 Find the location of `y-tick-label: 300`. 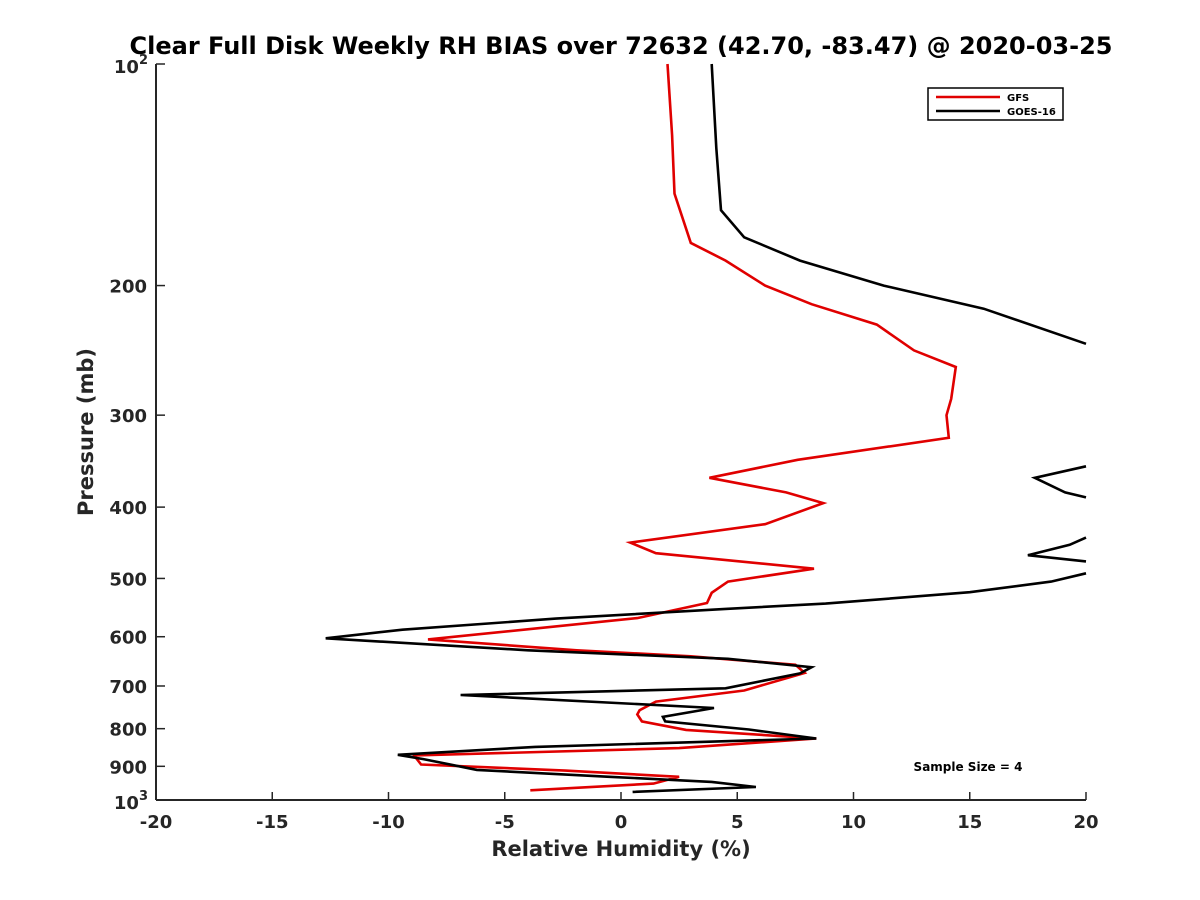

y-tick-label: 300 is located at coordinates (128, 416).